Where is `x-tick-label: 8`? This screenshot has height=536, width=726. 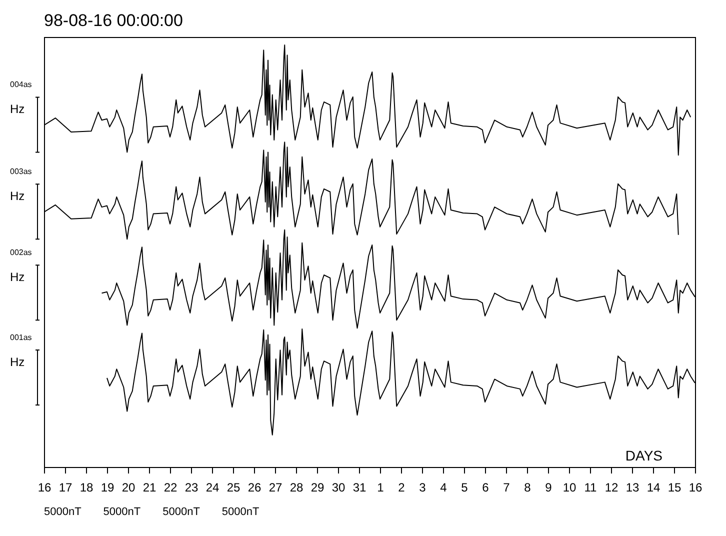
x-tick-label: 8 is located at coordinates (528, 487).